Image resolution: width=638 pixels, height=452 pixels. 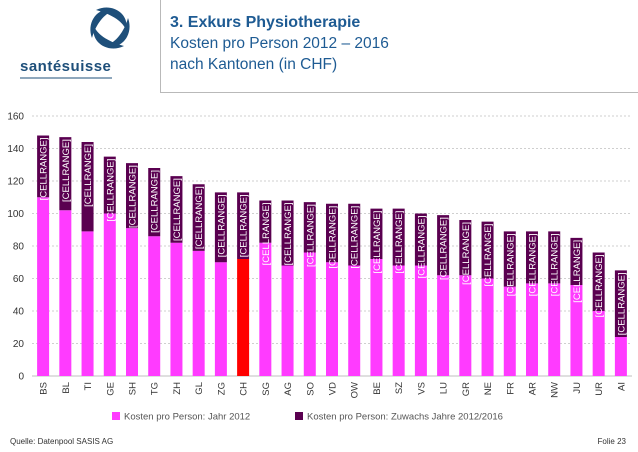 I want to click on bar-base-zh, so click(x=176, y=309).